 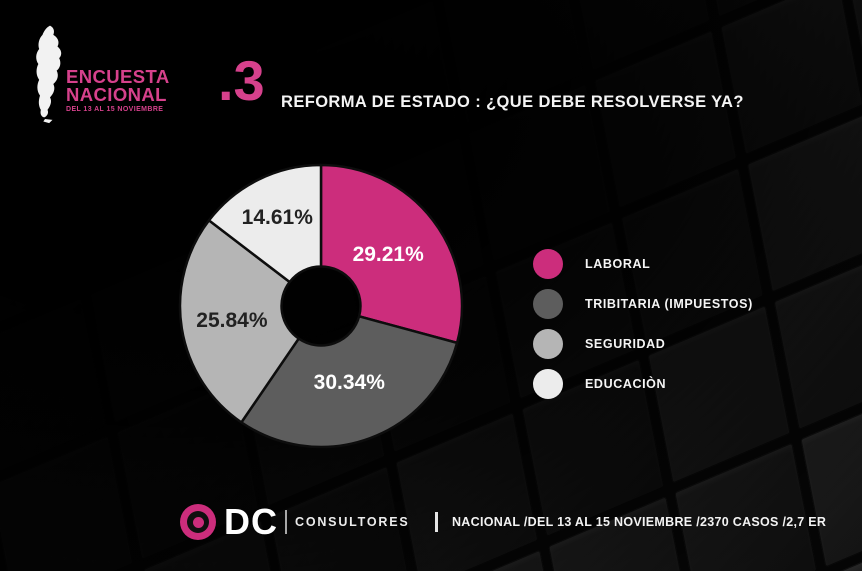 What do you see at coordinates (669, 304) in the screenshot?
I see `legend-label: TRIBITARIA (IMPUESTOS)` at bounding box center [669, 304].